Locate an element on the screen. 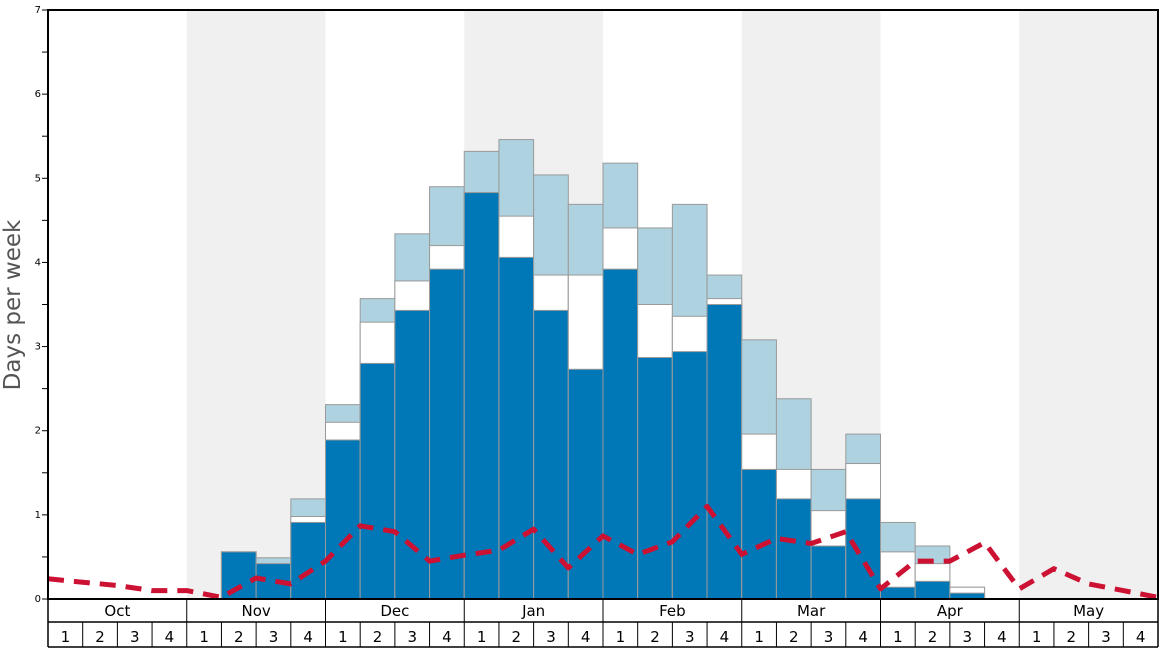 The image size is (1168, 648). series-line is located at coordinates (603, 551).